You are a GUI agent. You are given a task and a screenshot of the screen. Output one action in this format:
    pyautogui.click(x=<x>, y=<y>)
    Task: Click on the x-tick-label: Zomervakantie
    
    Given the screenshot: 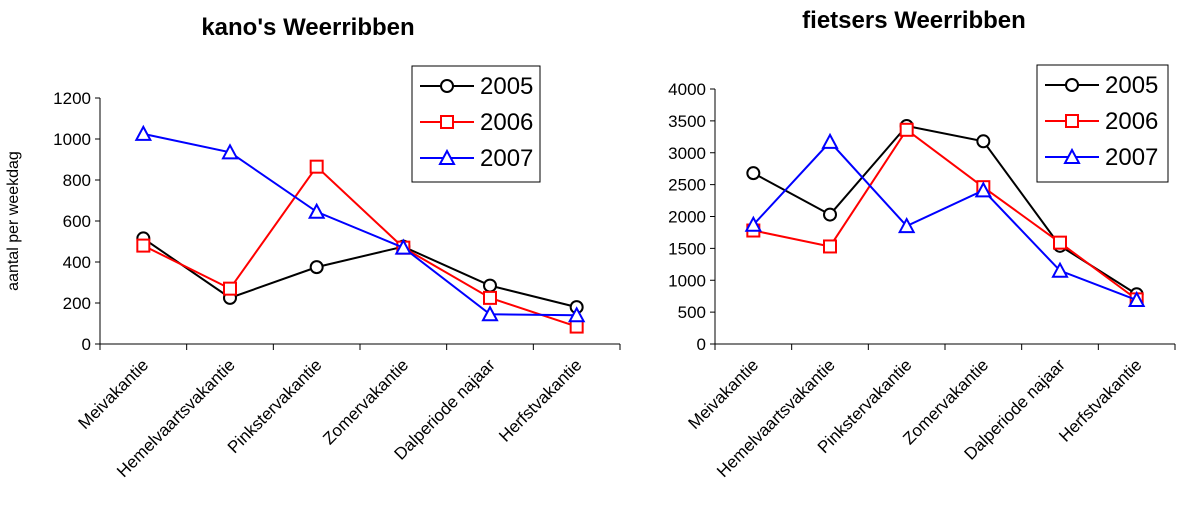 What is the action you would take?
    pyautogui.click(x=365, y=401)
    